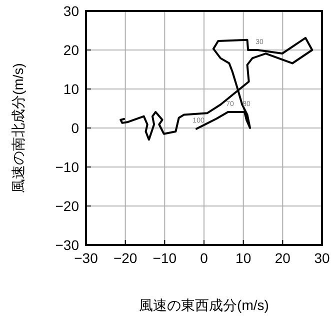 The height and width of the screenshot is (318, 331). Describe the element at coordinates (67, 206) in the screenshot. I see `y-tick-label: −20` at that location.